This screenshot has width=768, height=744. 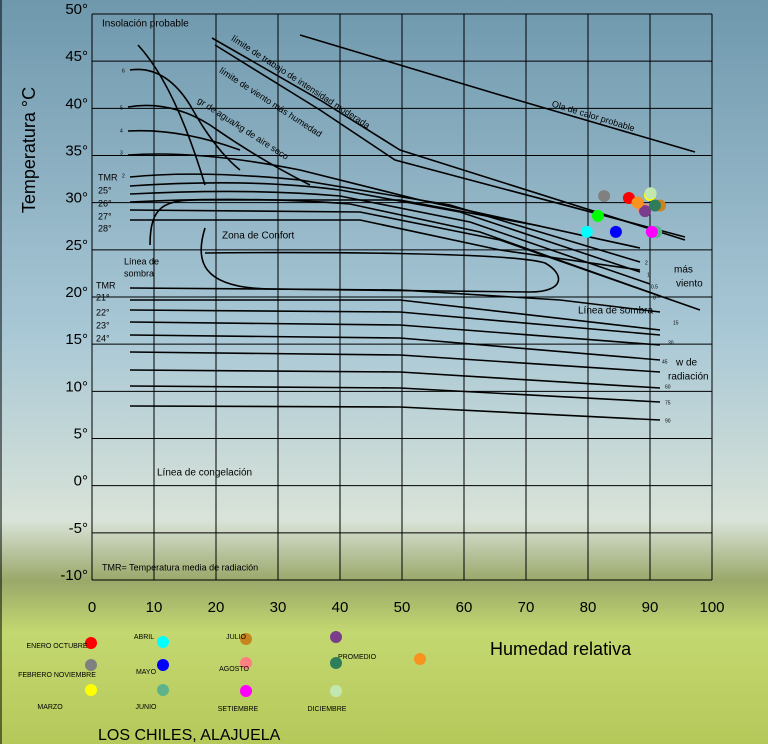 I want to click on annotation: 25°, so click(x=105, y=190).